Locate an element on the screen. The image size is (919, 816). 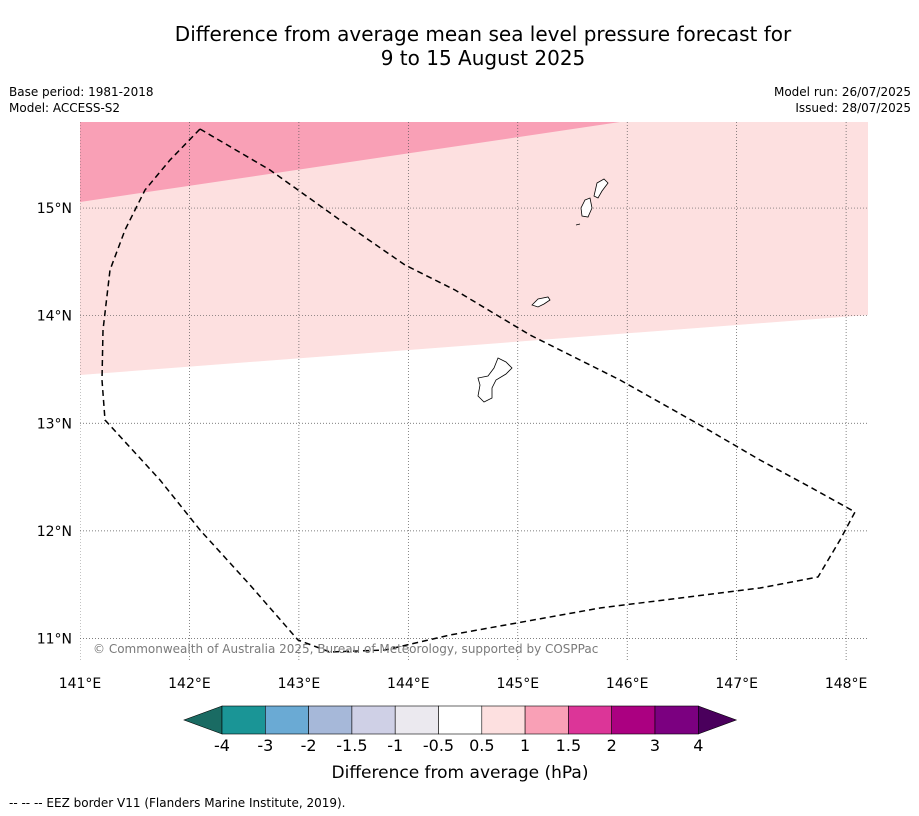
title-line-2: 9 to 15 August 2025 is located at coordinates (483, 58).